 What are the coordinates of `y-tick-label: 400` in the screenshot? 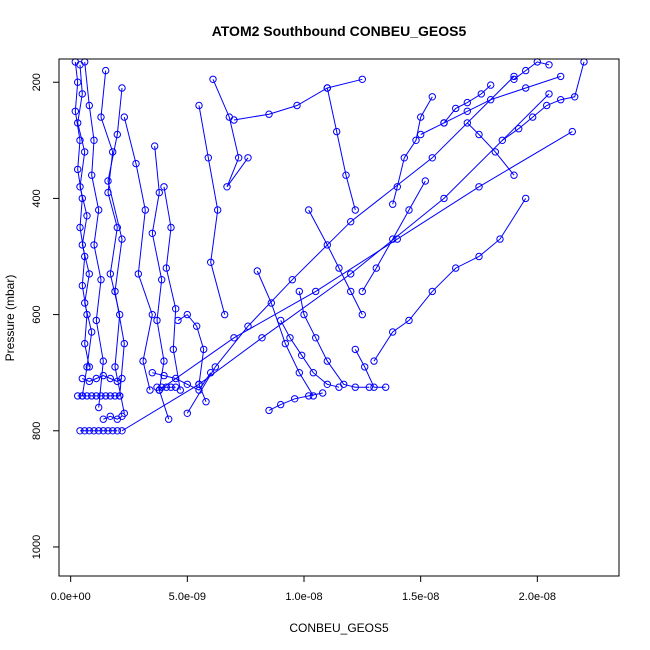 It's located at (37, 198).